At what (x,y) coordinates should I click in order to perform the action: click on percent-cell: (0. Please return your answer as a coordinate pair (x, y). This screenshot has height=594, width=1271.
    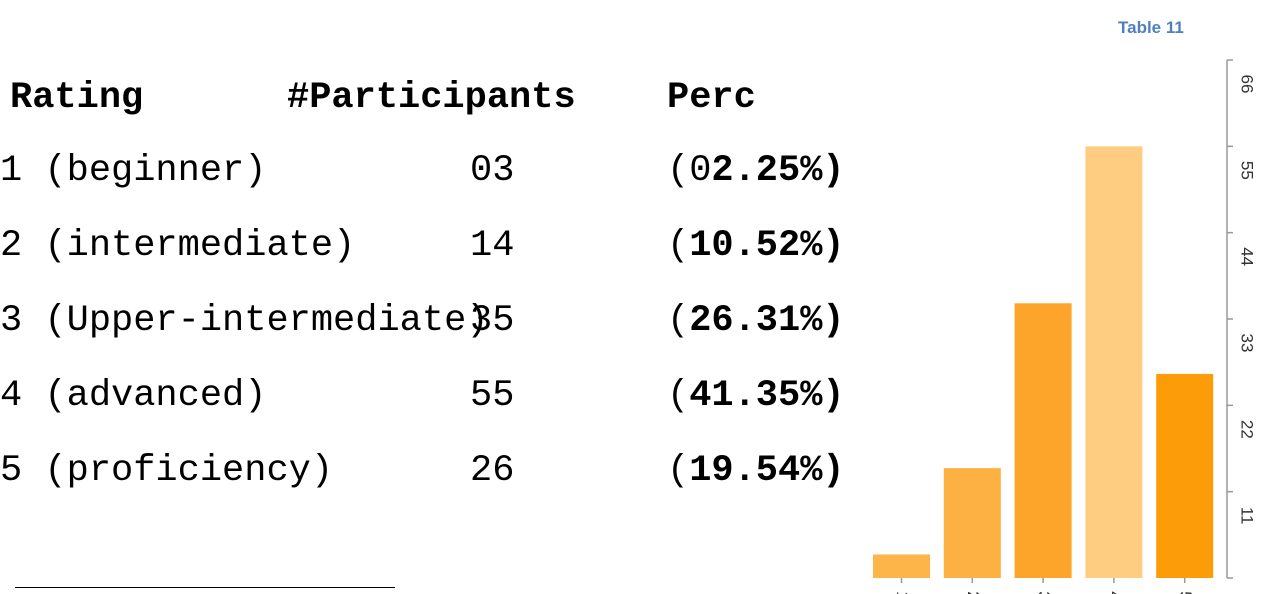
    Looking at the image, I should click on (689, 171).